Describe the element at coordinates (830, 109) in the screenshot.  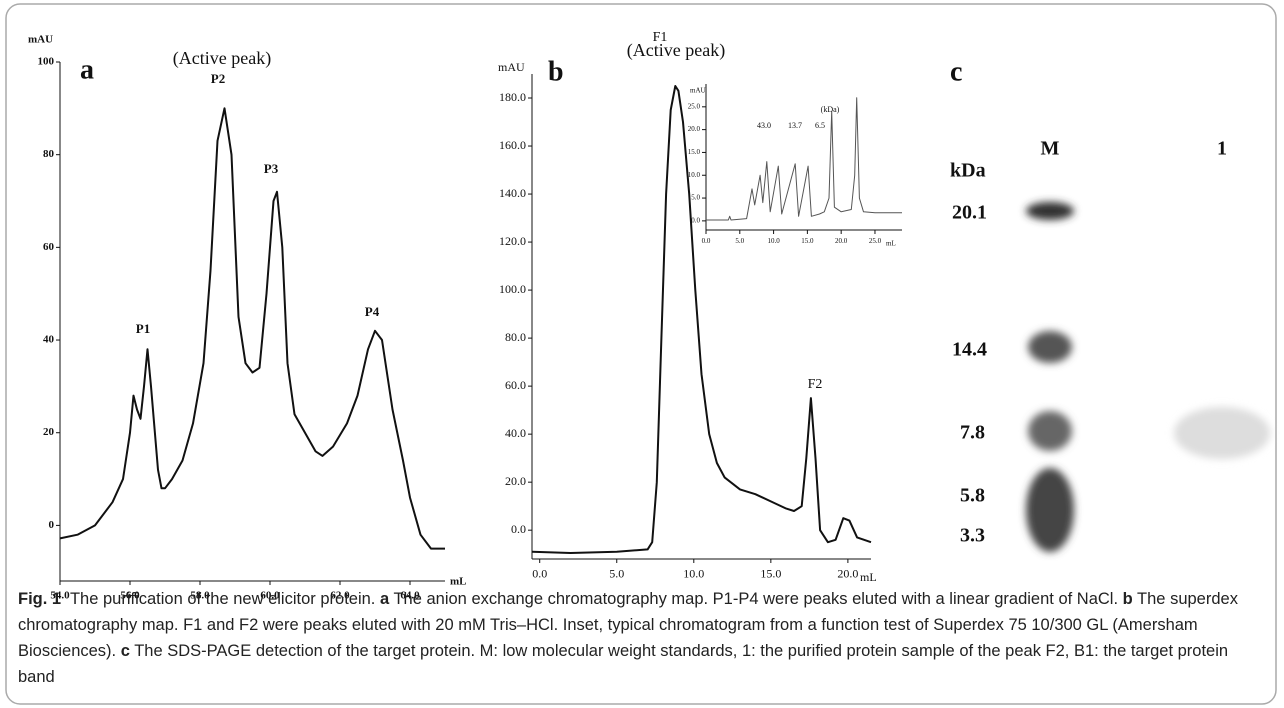
I see `annotation: (kDa)` at that location.